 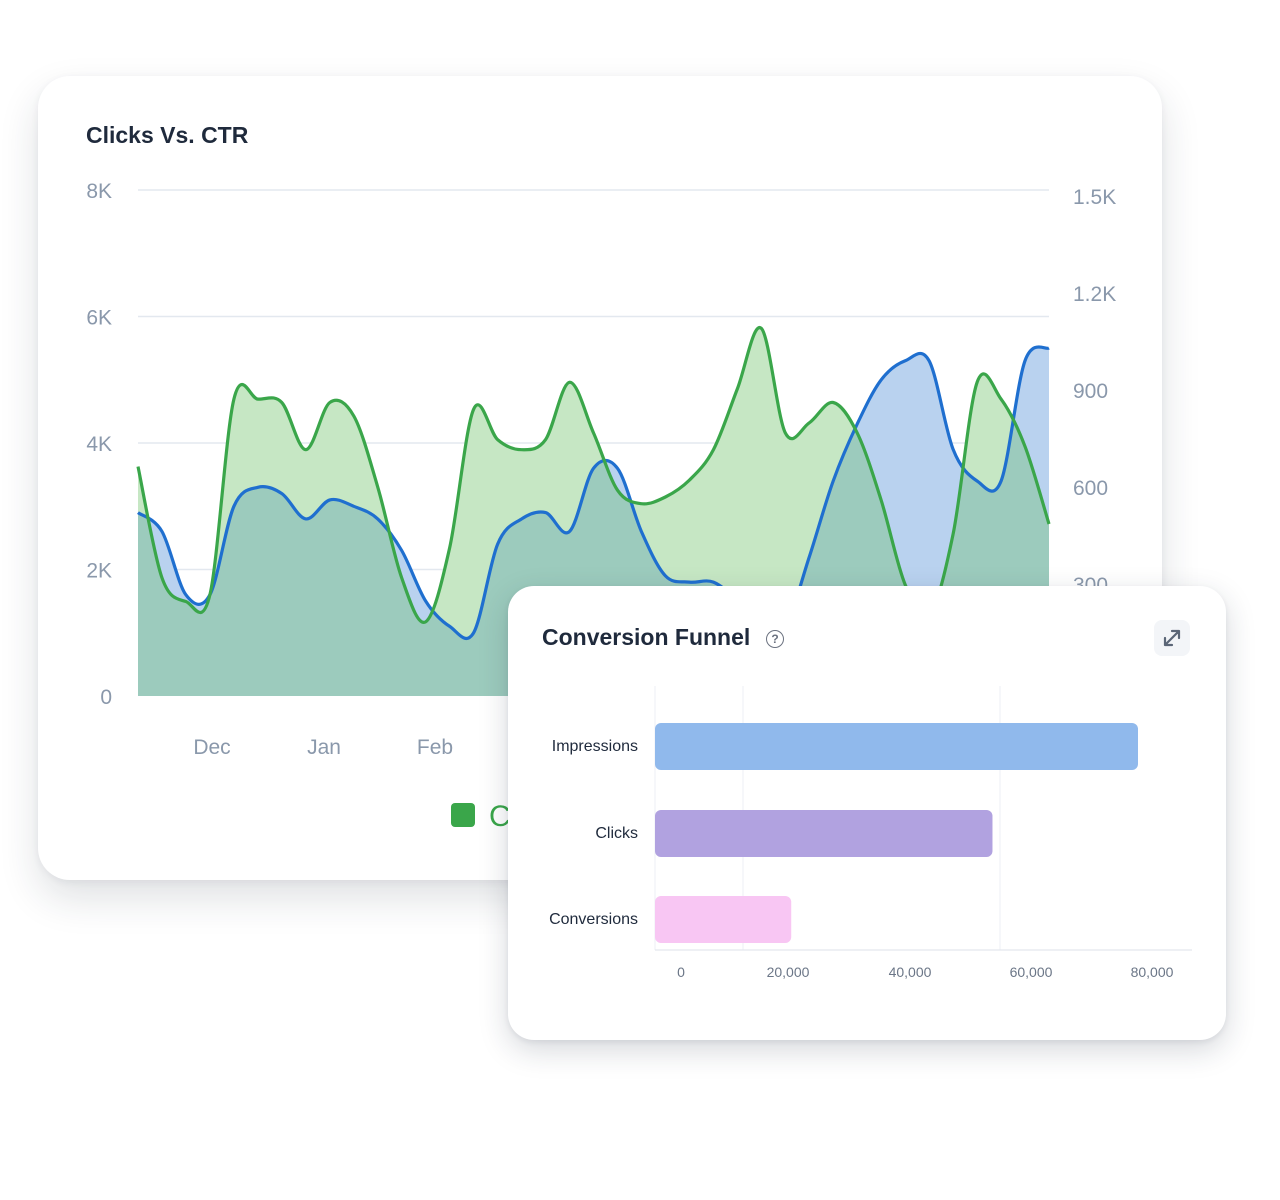 I want to click on y-left-tick-label: 8K, so click(x=99, y=191).